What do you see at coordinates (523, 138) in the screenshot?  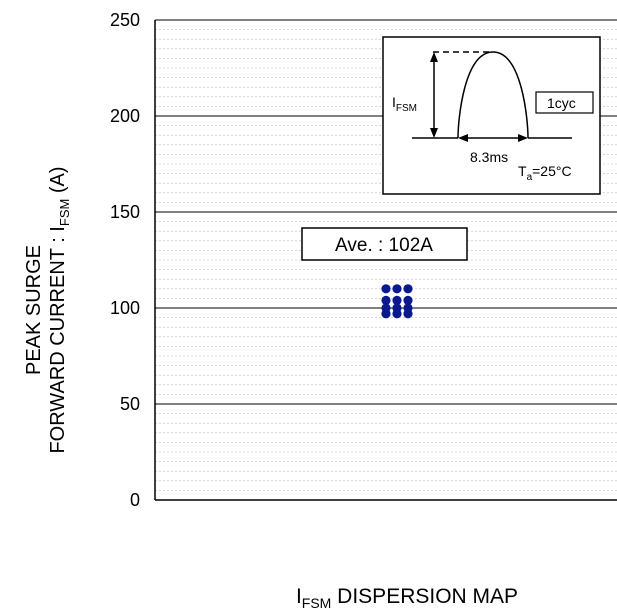 I see `arrow-right-icon` at bounding box center [523, 138].